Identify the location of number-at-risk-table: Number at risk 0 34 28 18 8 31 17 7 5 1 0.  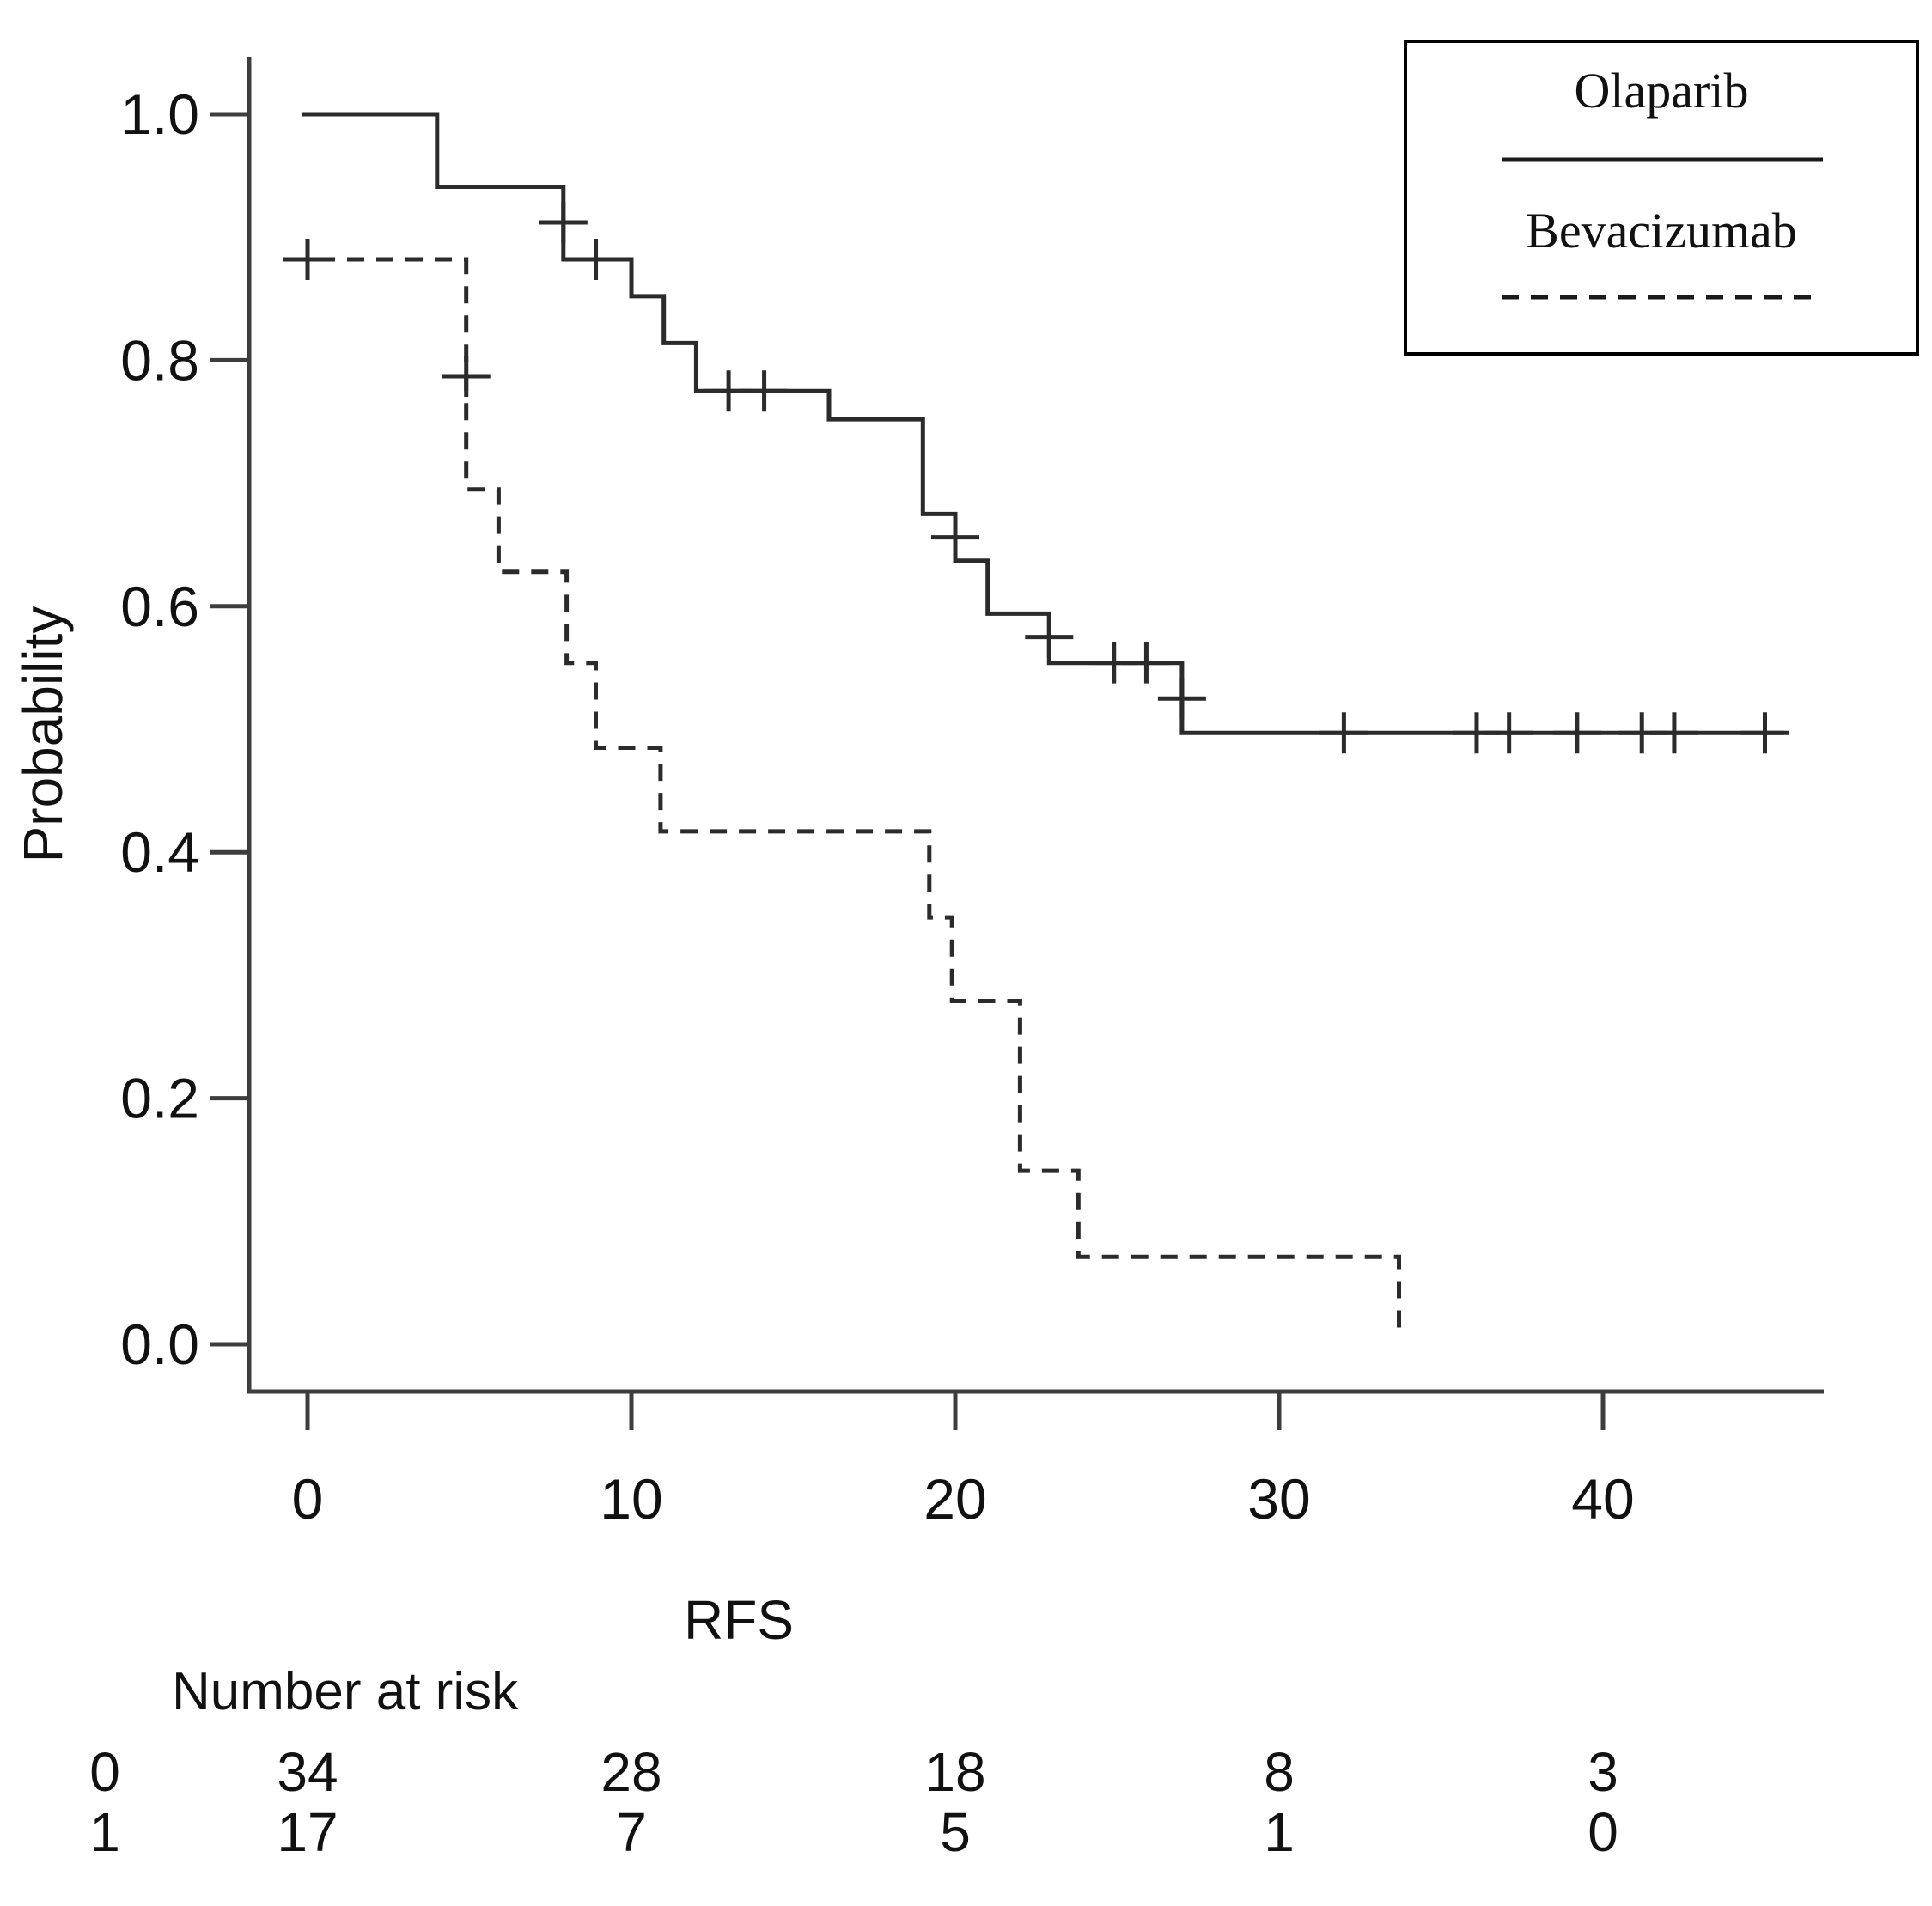
(853, 1762).